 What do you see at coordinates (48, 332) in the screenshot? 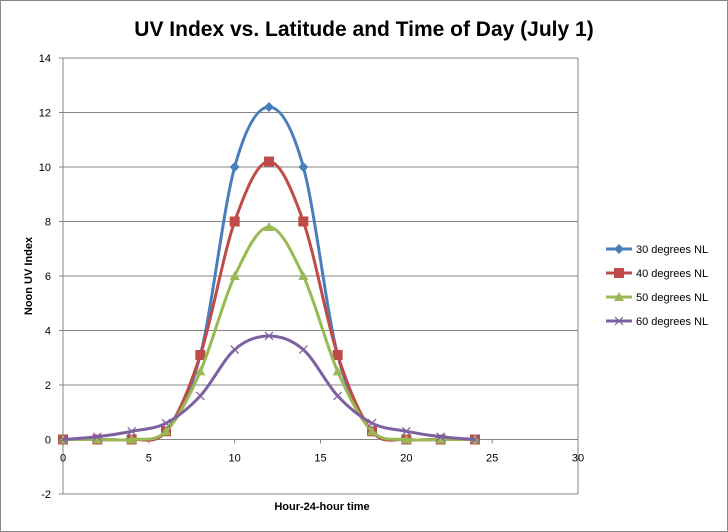
I see `y-tick-label: 4` at bounding box center [48, 332].